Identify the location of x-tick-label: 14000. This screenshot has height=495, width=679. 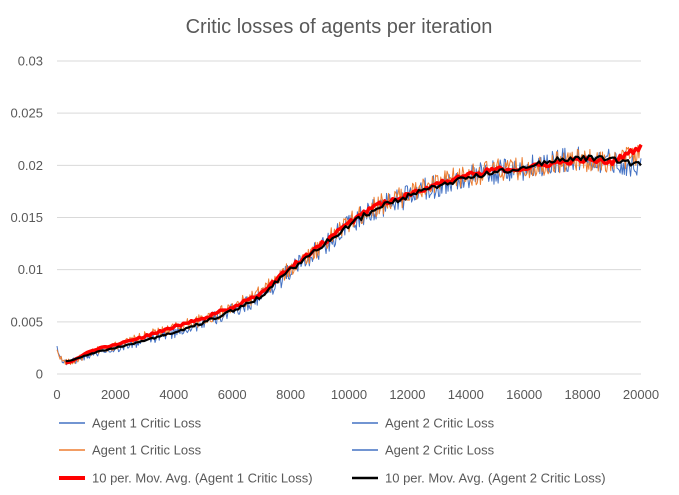
(466, 394).